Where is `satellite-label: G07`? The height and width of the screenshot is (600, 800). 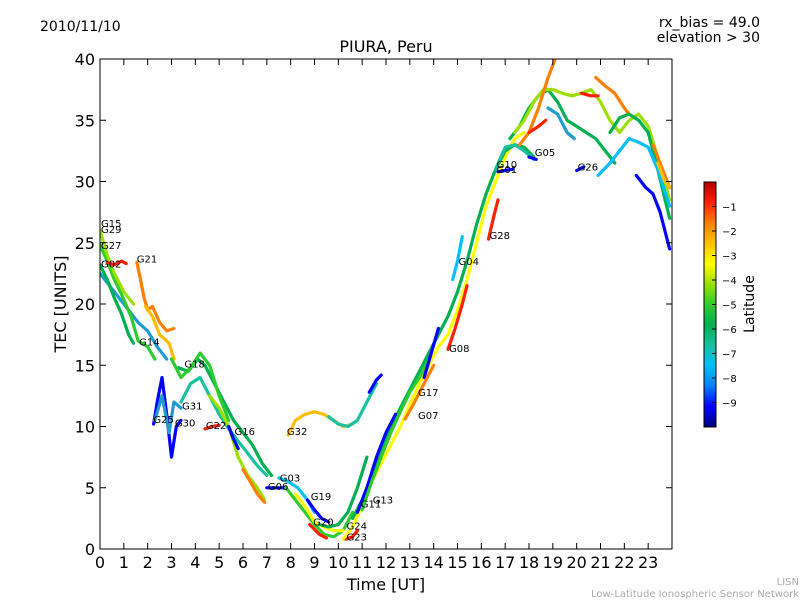
satellite-label: G07 is located at coordinates (428, 416).